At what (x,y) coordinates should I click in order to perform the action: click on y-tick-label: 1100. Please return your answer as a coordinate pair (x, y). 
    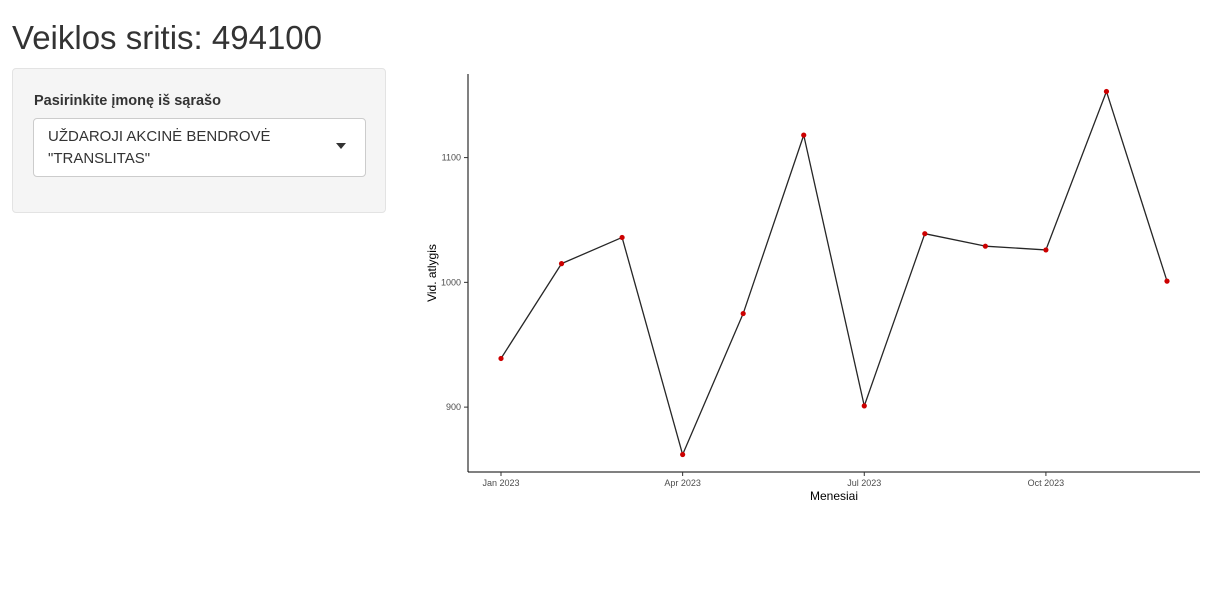
    Looking at the image, I should click on (451, 158).